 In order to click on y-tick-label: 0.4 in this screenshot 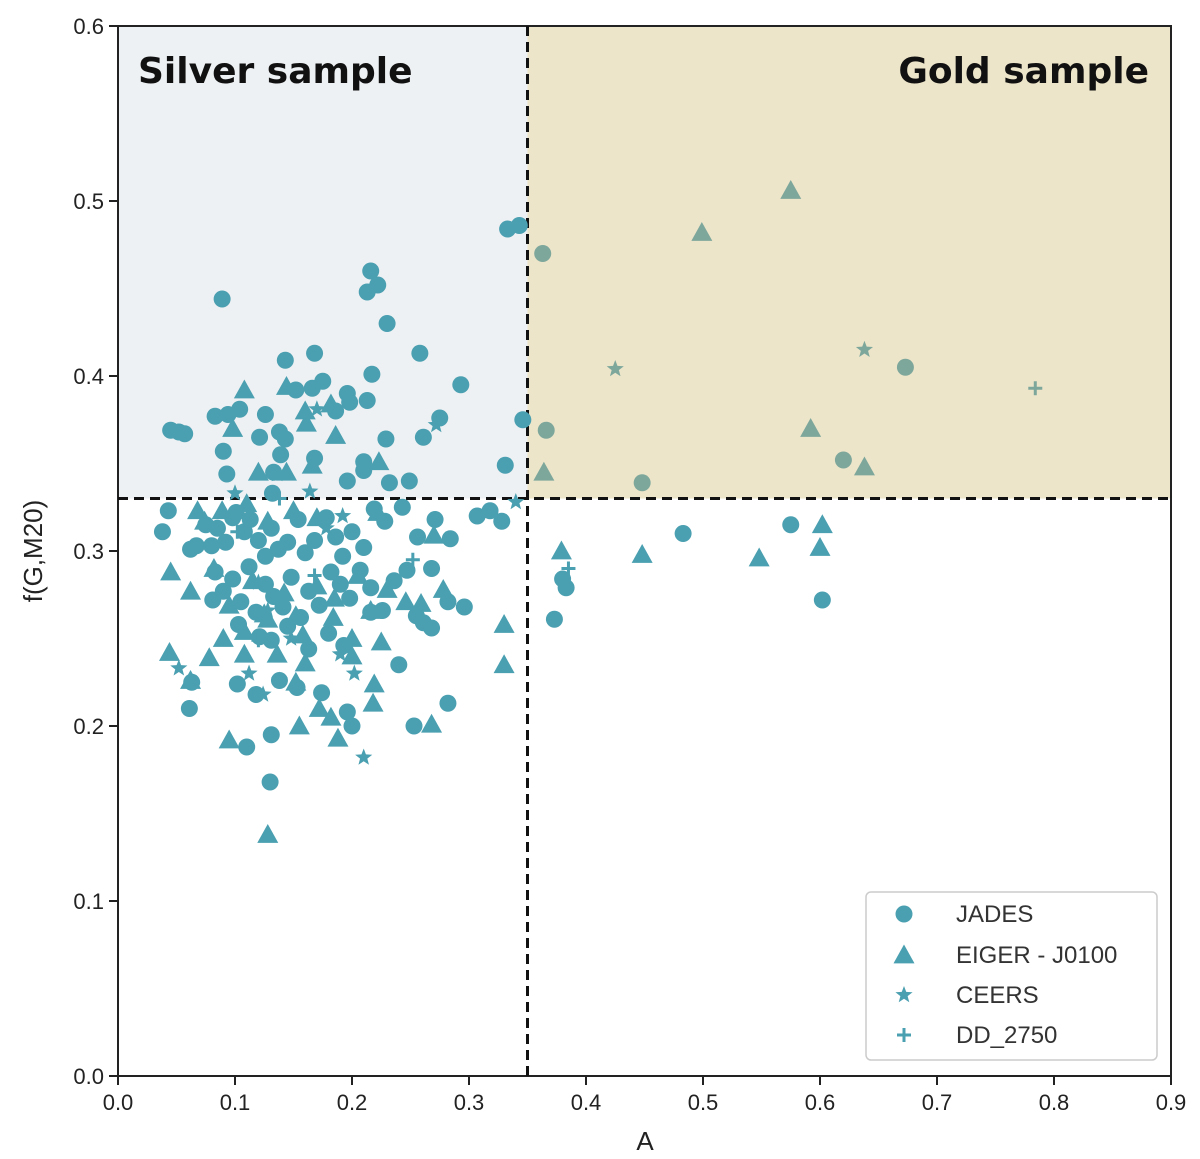, I will do `click(88, 376)`.